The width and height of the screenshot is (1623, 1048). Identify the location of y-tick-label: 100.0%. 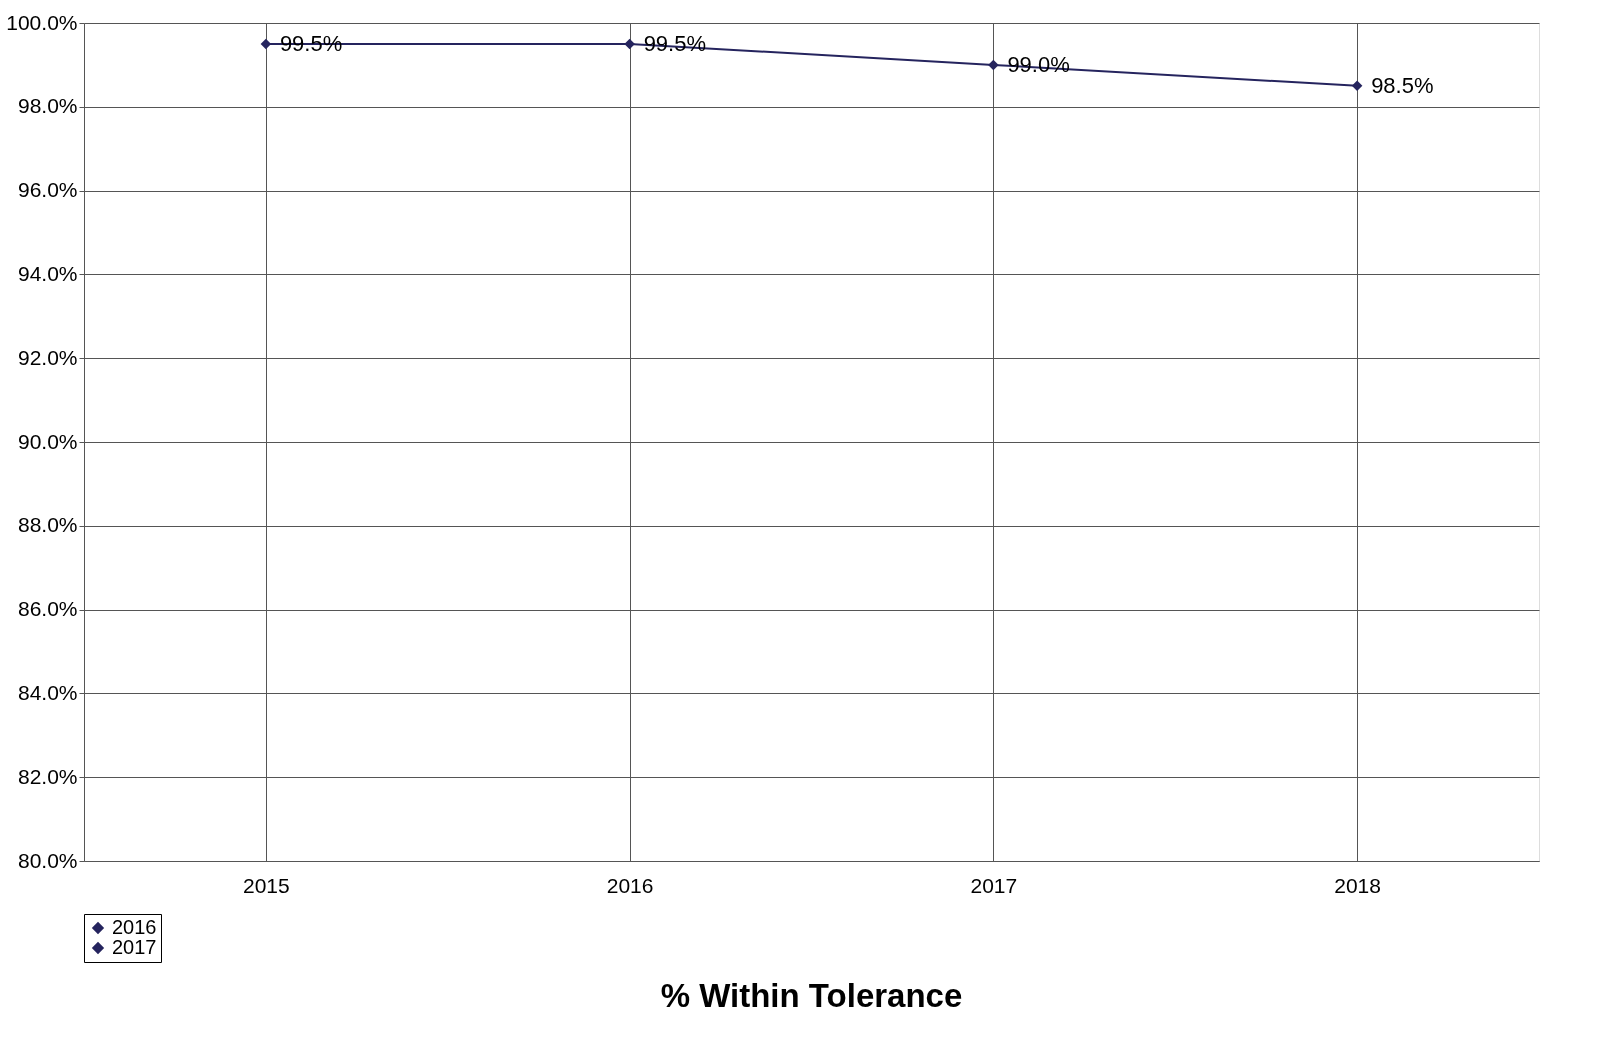
(42, 22).